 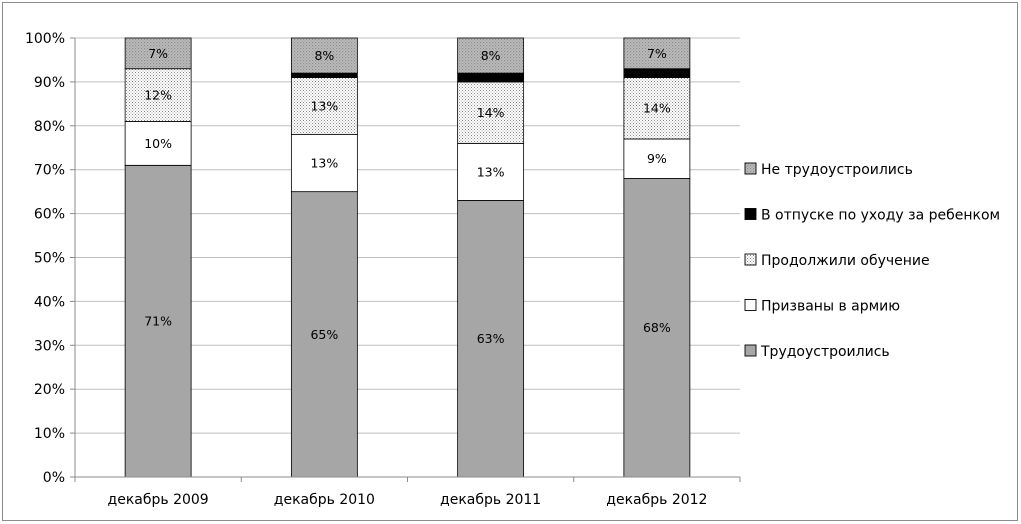 I want to click on legend-label: Призваны в армию, so click(x=830, y=307).